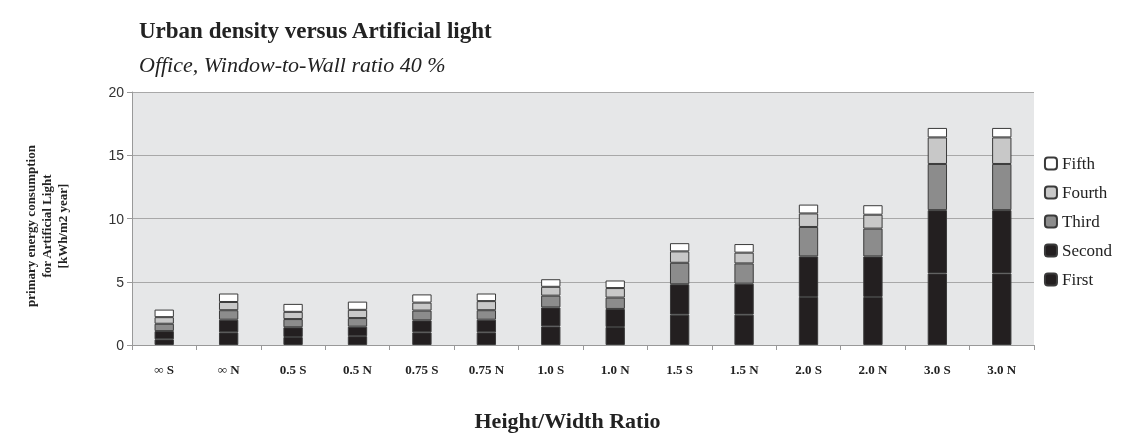 Image resolution: width=1135 pixels, height=443 pixels. Describe the element at coordinates (229, 369) in the screenshot. I see `x-tick-label: ∞ N` at that location.